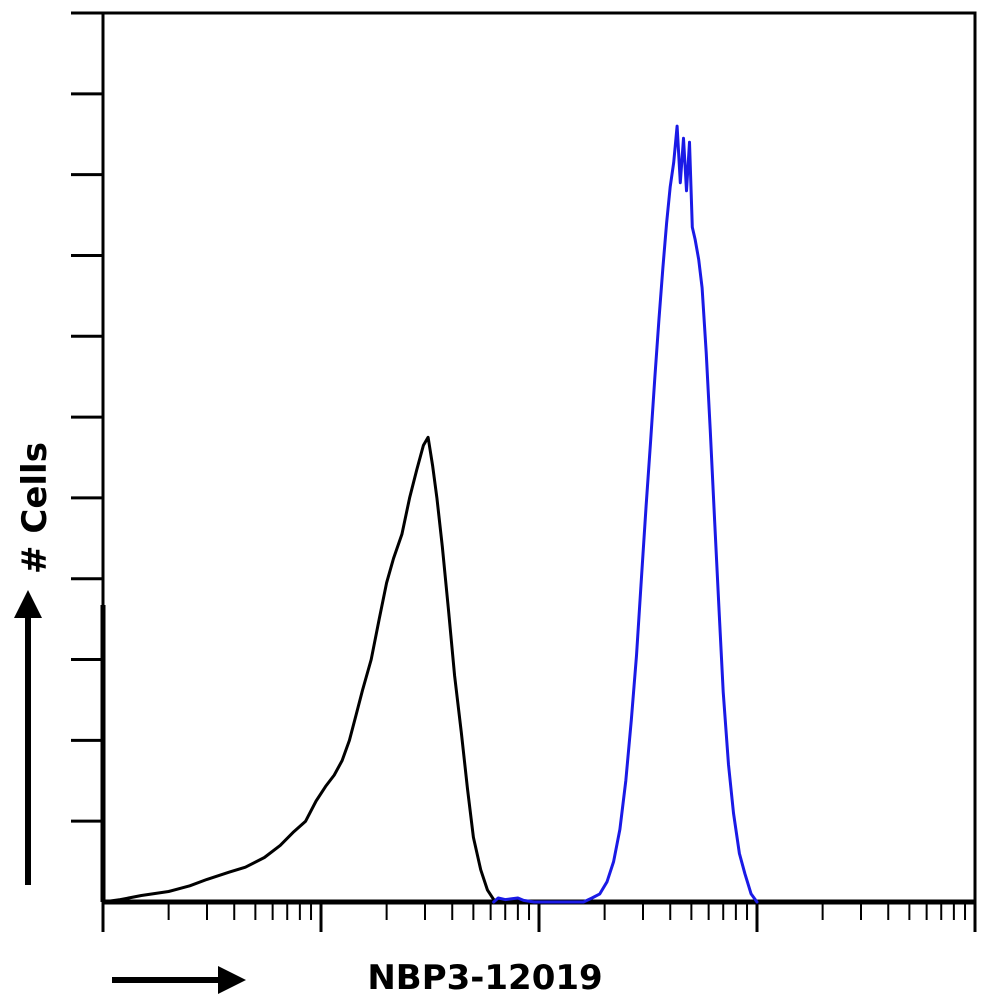 This screenshot has height=1003, width=1008. Describe the element at coordinates (34, 663) in the screenshot. I see `y-axis-label-group: # Cells` at that location.